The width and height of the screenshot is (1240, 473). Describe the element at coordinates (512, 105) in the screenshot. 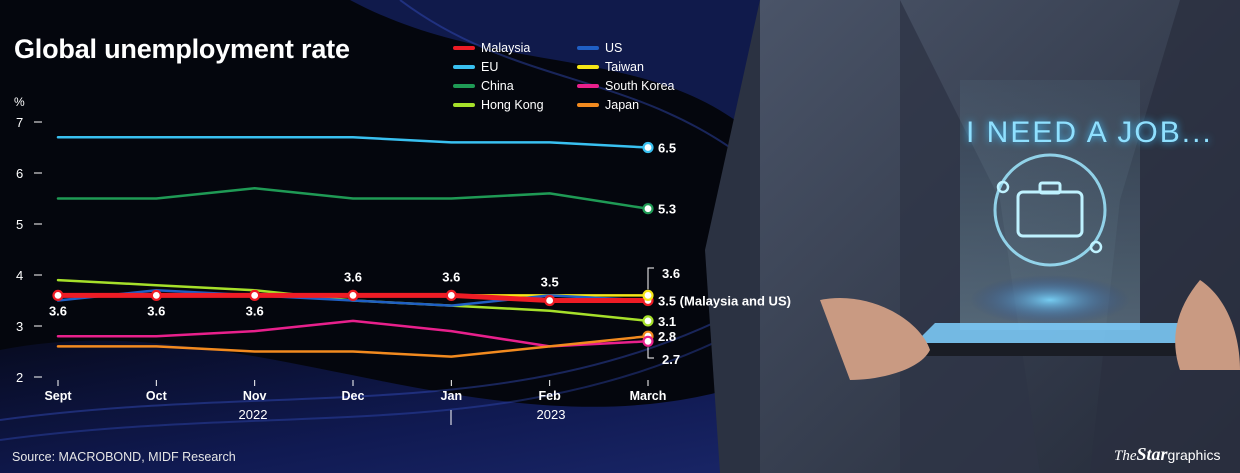

I see `legend-label: Hong Kong` at that location.